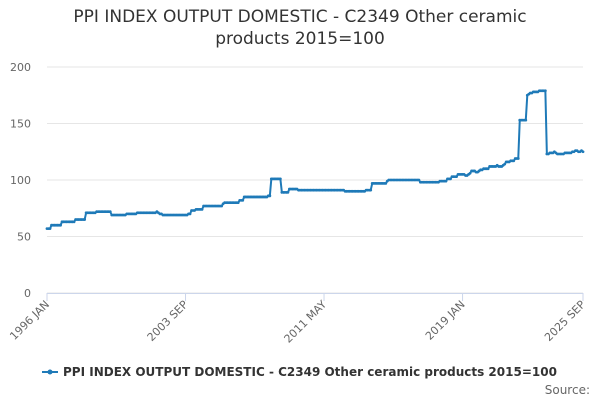 The width and height of the screenshot is (600, 400). I want to click on x-tick-label: 2003 SEP, so click(168, 321).